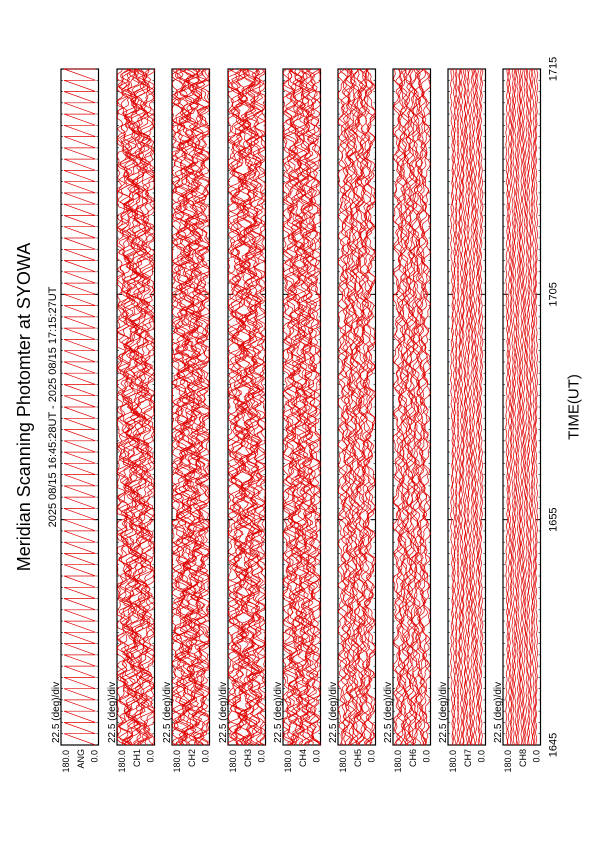 This screenshot has height=847, width=595. I want to click on panel-ch2: 180.0 0.0 CH2 22.5 (deg)/div, so click(186, 420).